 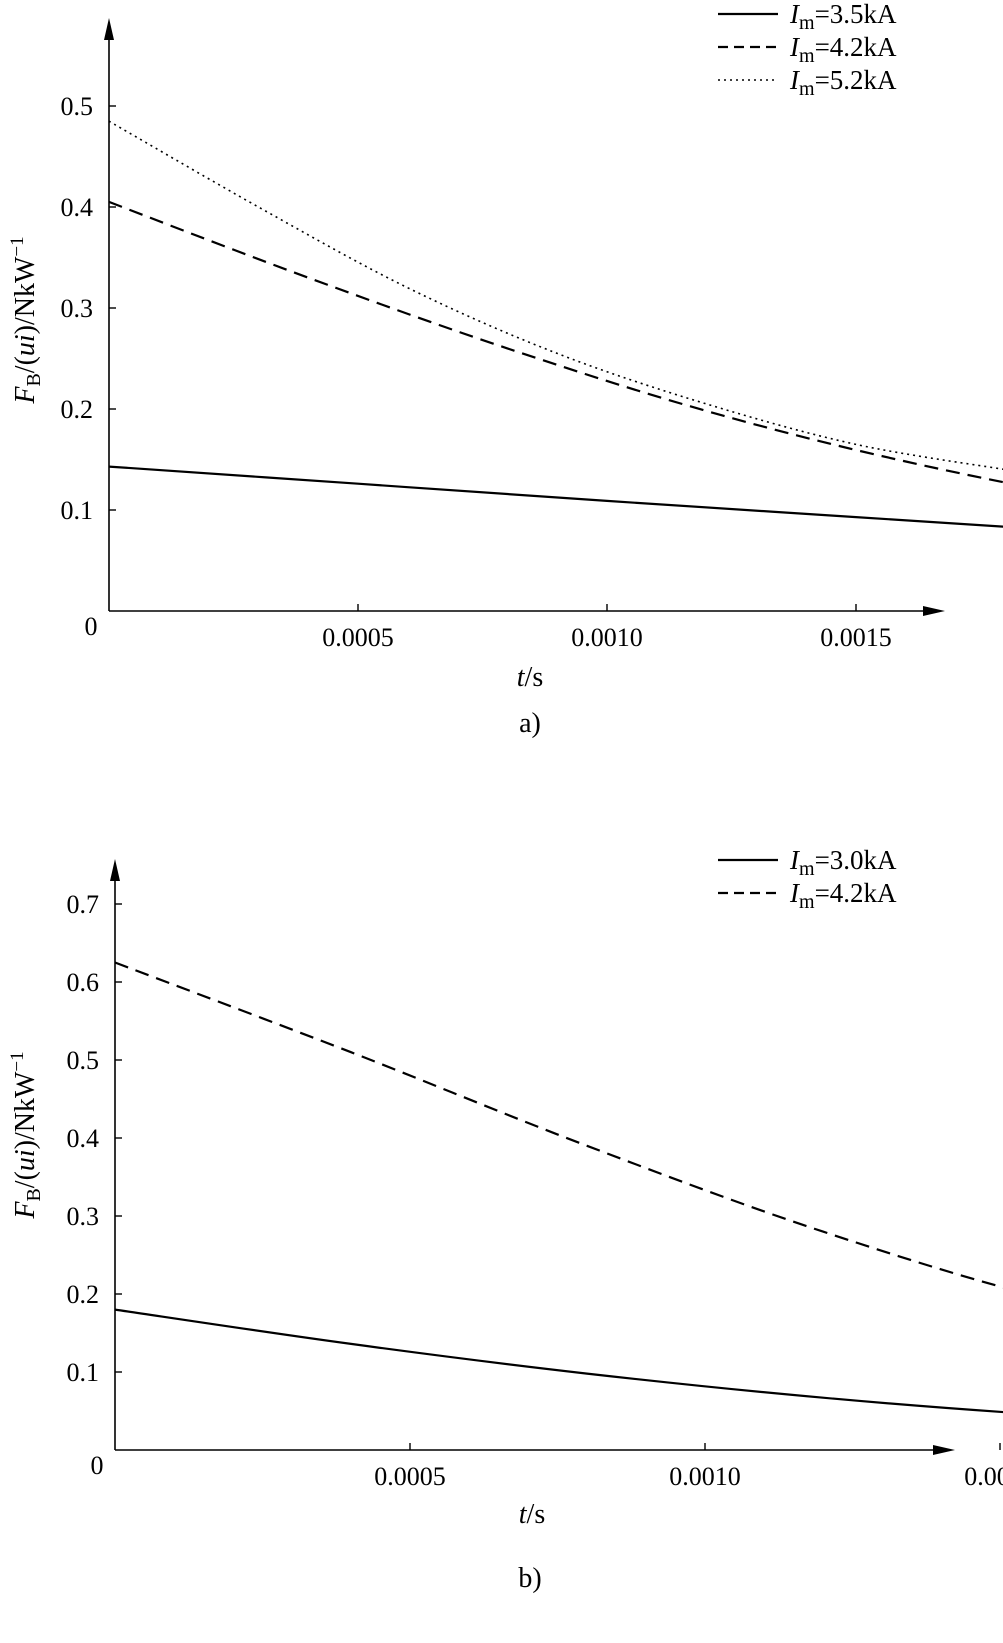 What do you see at coordinates (83, 904) in the screenshot?
I see `y-tick-label: 0.7` at bounding box center [83, 904].